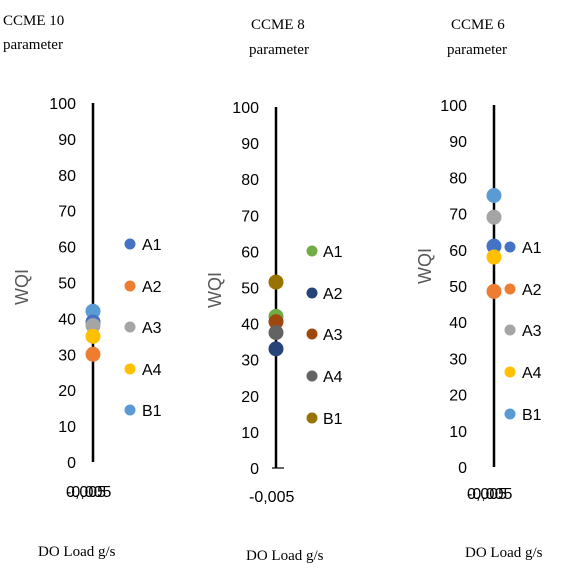 This screenshot has height=569, width=577. Describe the element at coordinates (278, 25) in the screenshot. I see `chart-title-line1: CCME 8` at that location.